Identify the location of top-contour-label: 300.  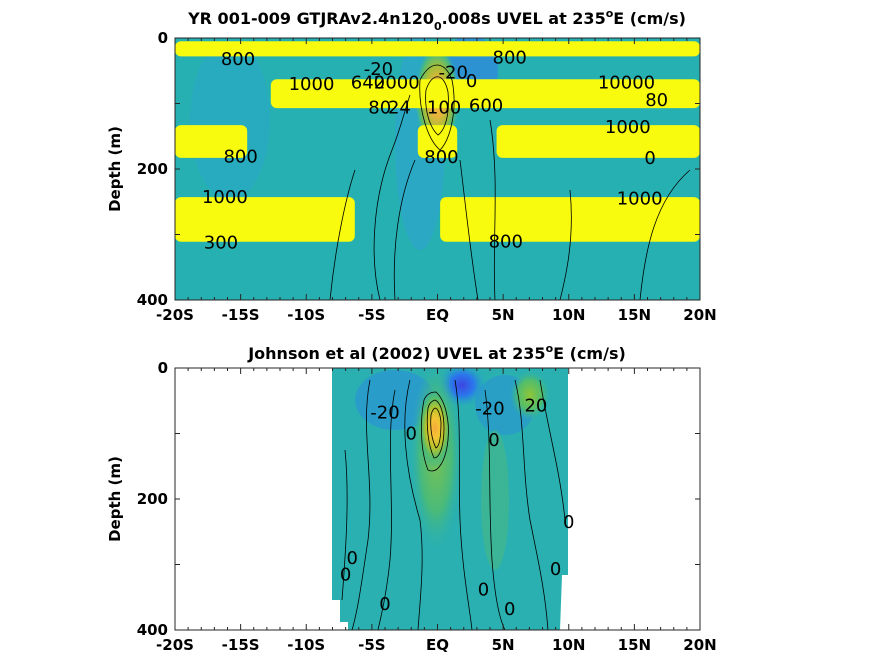
(221, 242).